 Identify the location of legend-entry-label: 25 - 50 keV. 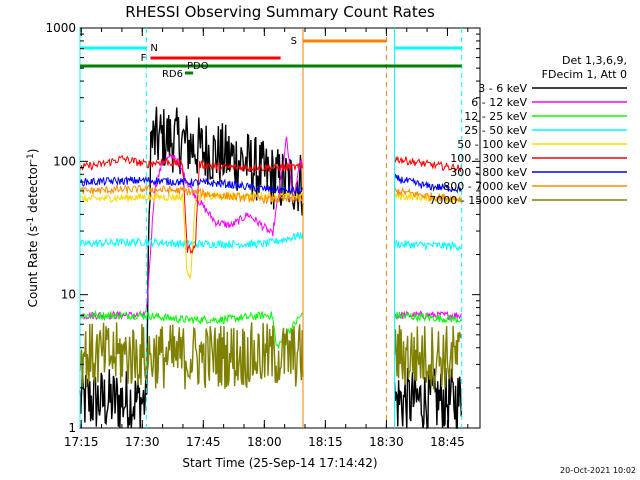
(495, 130).